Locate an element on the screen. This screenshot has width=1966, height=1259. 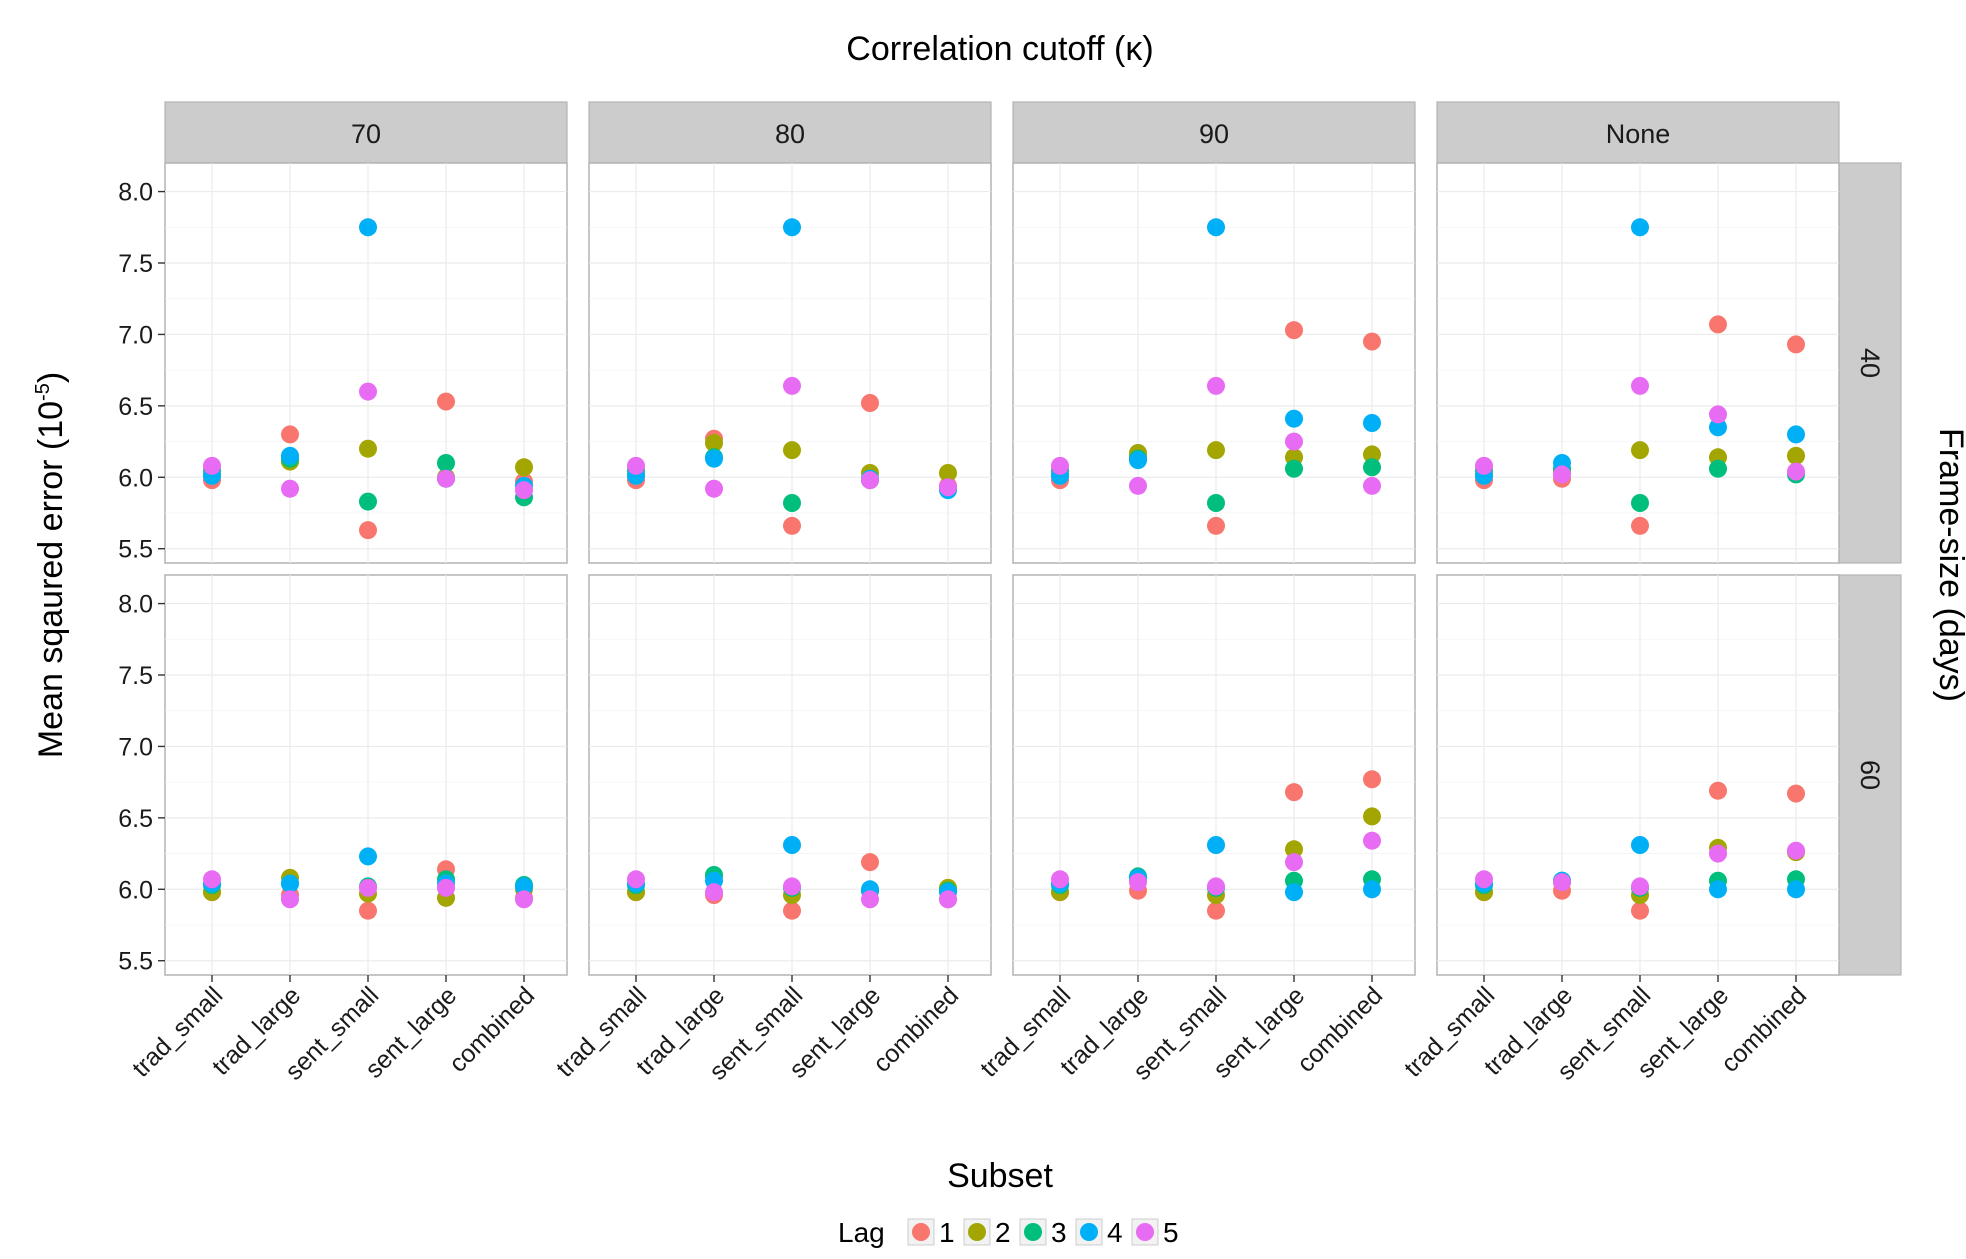
facet-strip-row-label: 60 is located at coordinates (1870, 775).